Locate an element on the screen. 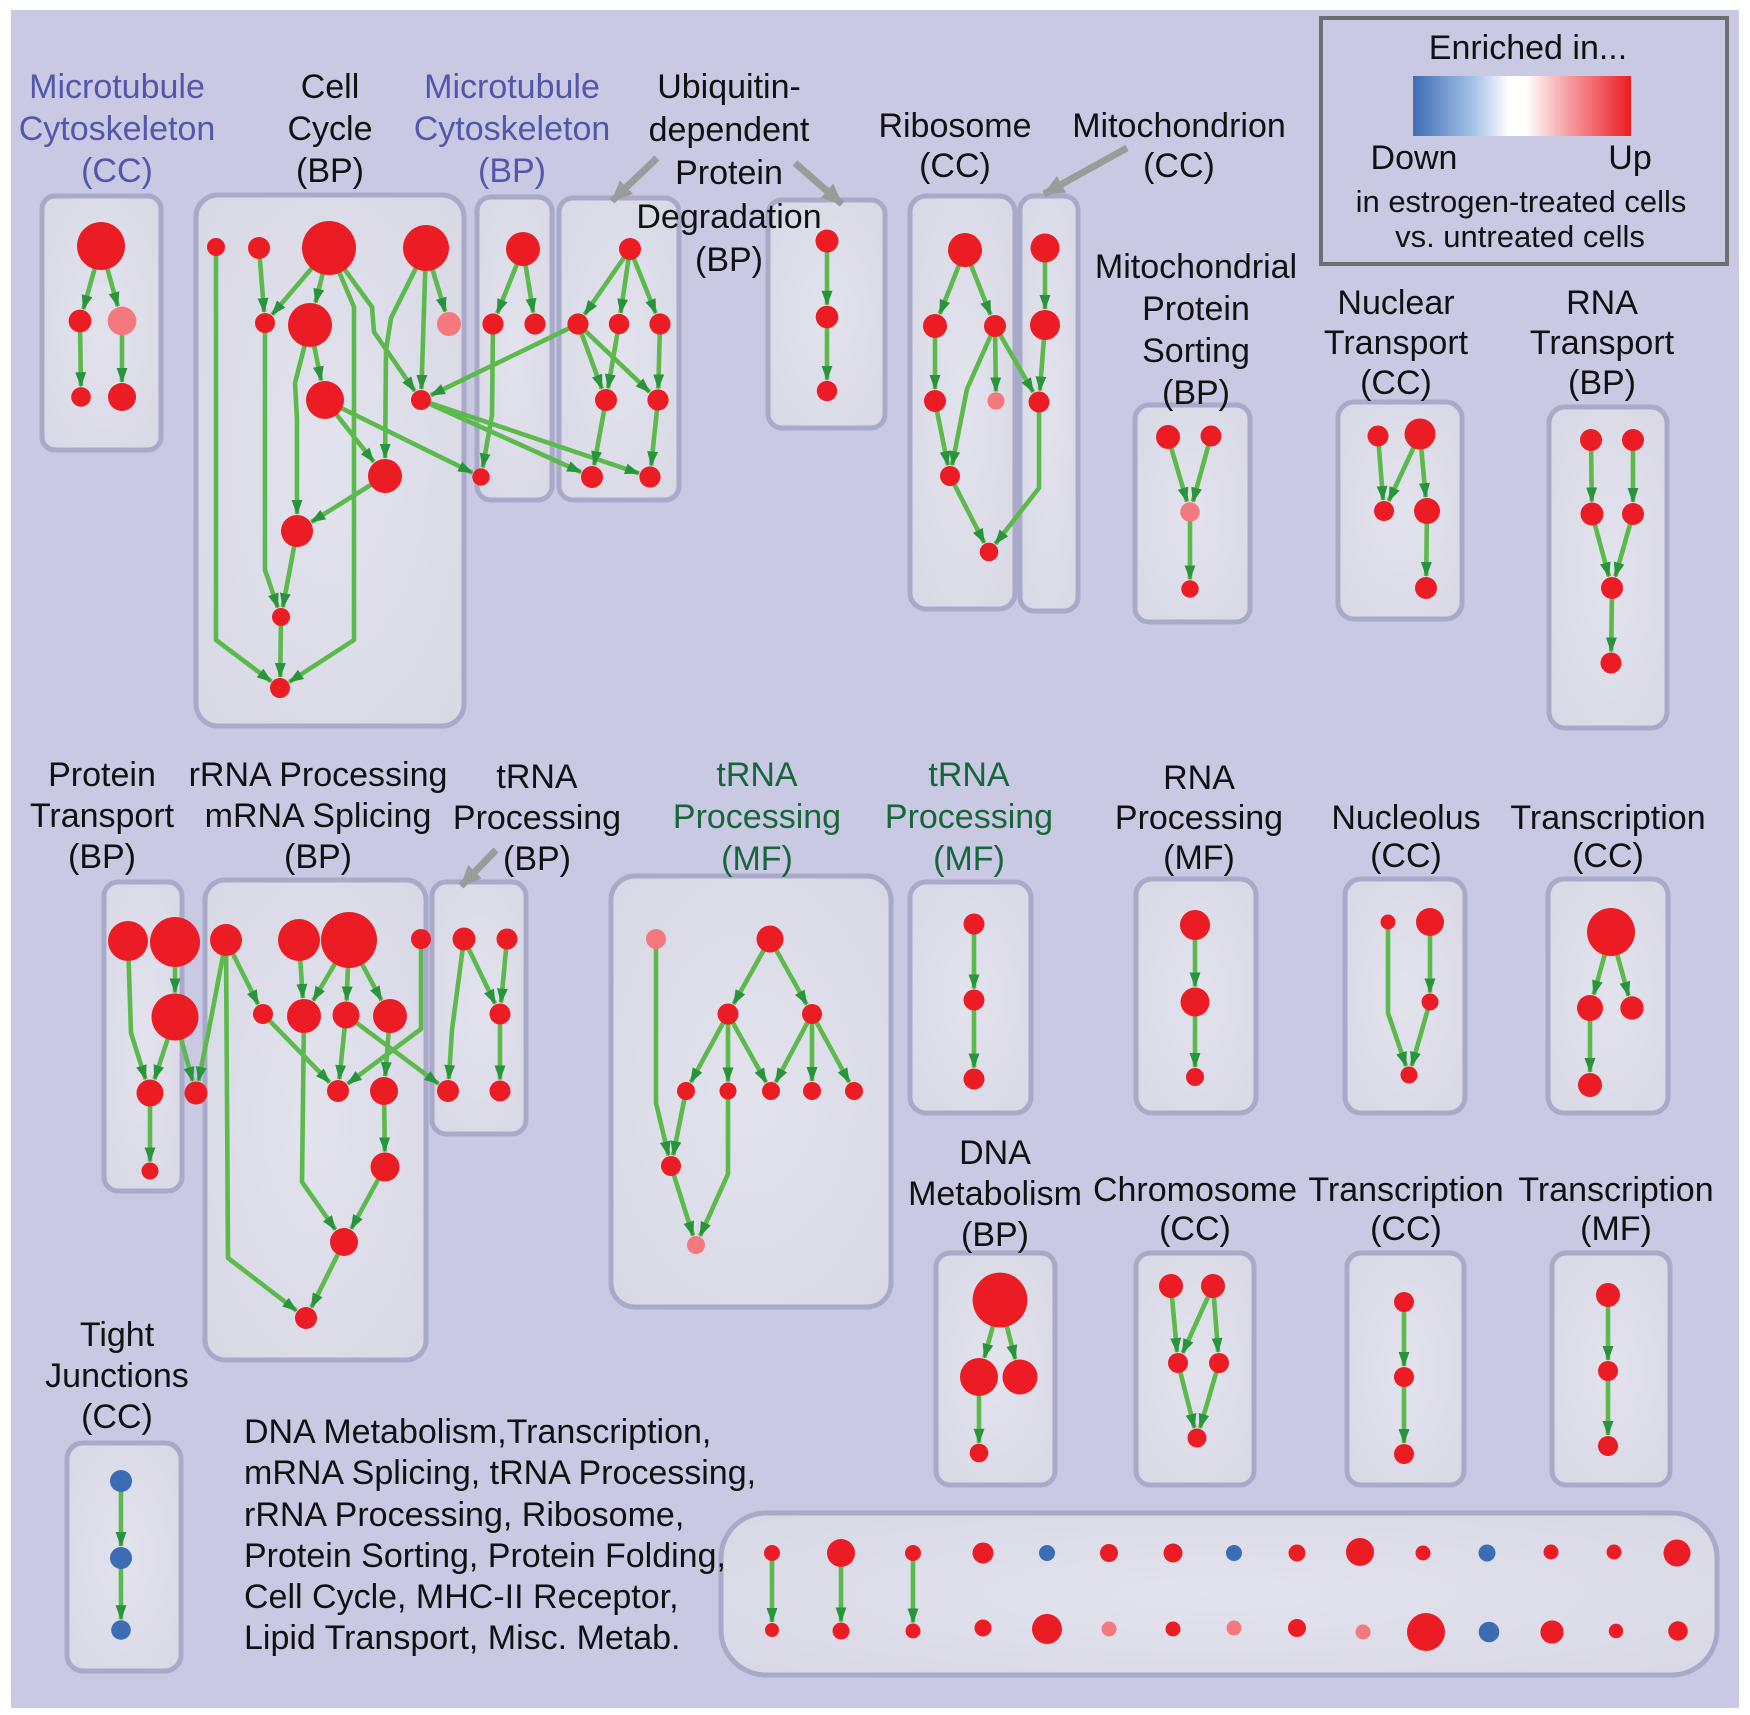 Image resolution: width=1750 pixels, height=1715 pixels. svg-text: Cell is located at coordinates (330, 87).